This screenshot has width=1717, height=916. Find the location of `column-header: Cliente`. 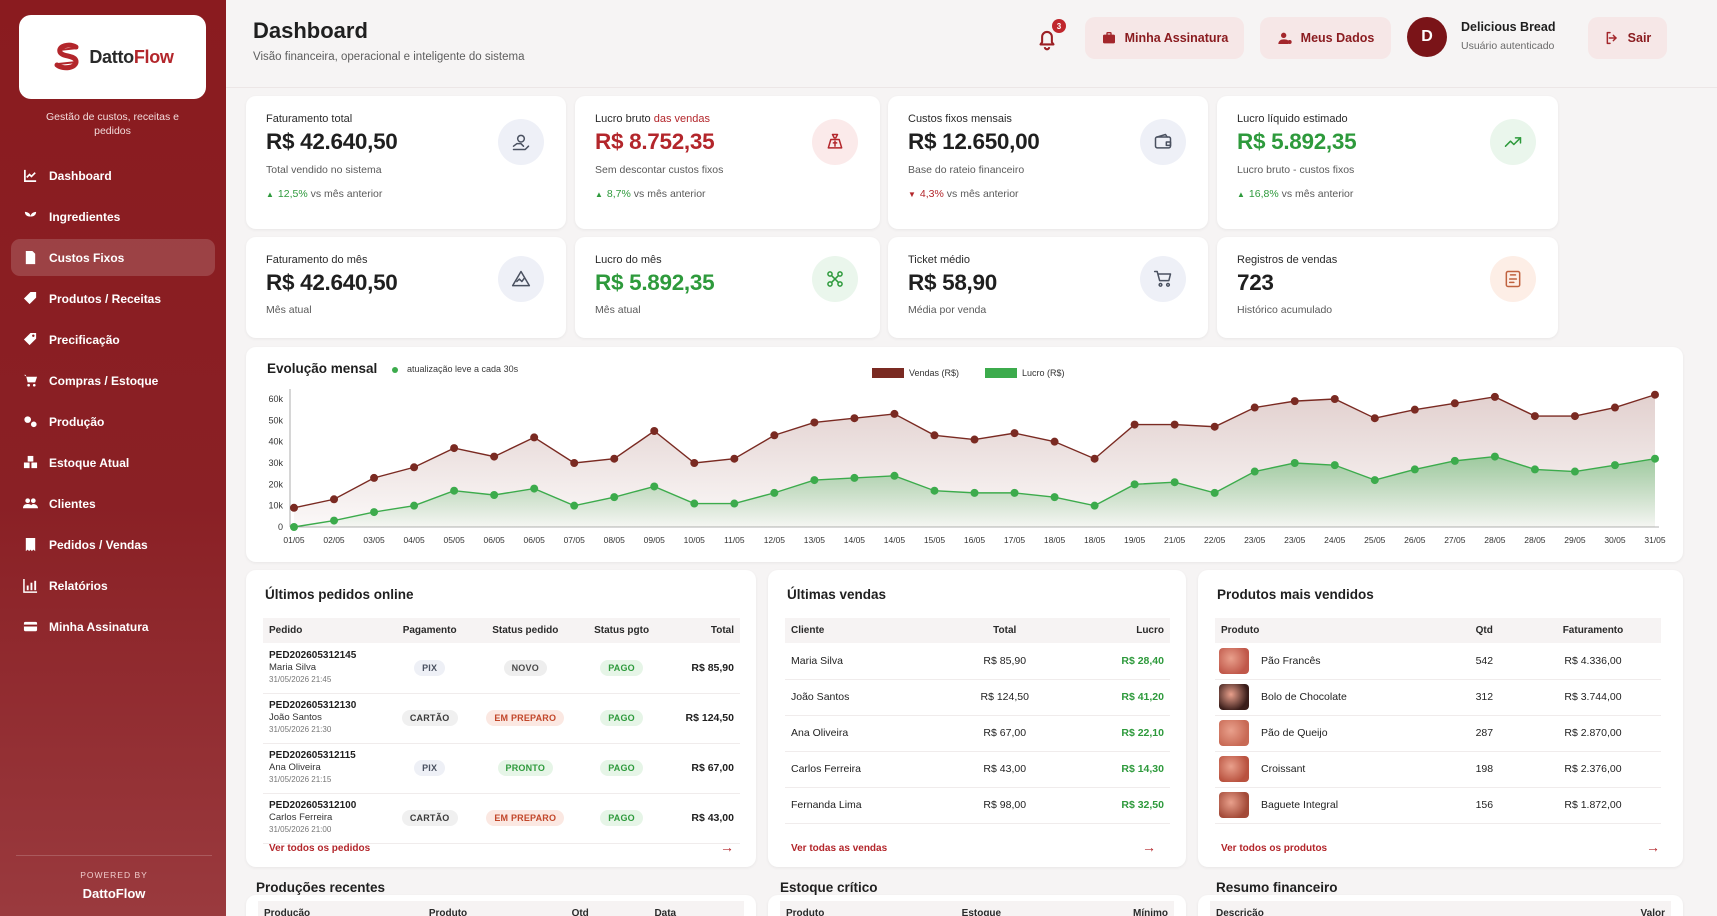

column-header: Cliente is located at coordinates (865, 630).